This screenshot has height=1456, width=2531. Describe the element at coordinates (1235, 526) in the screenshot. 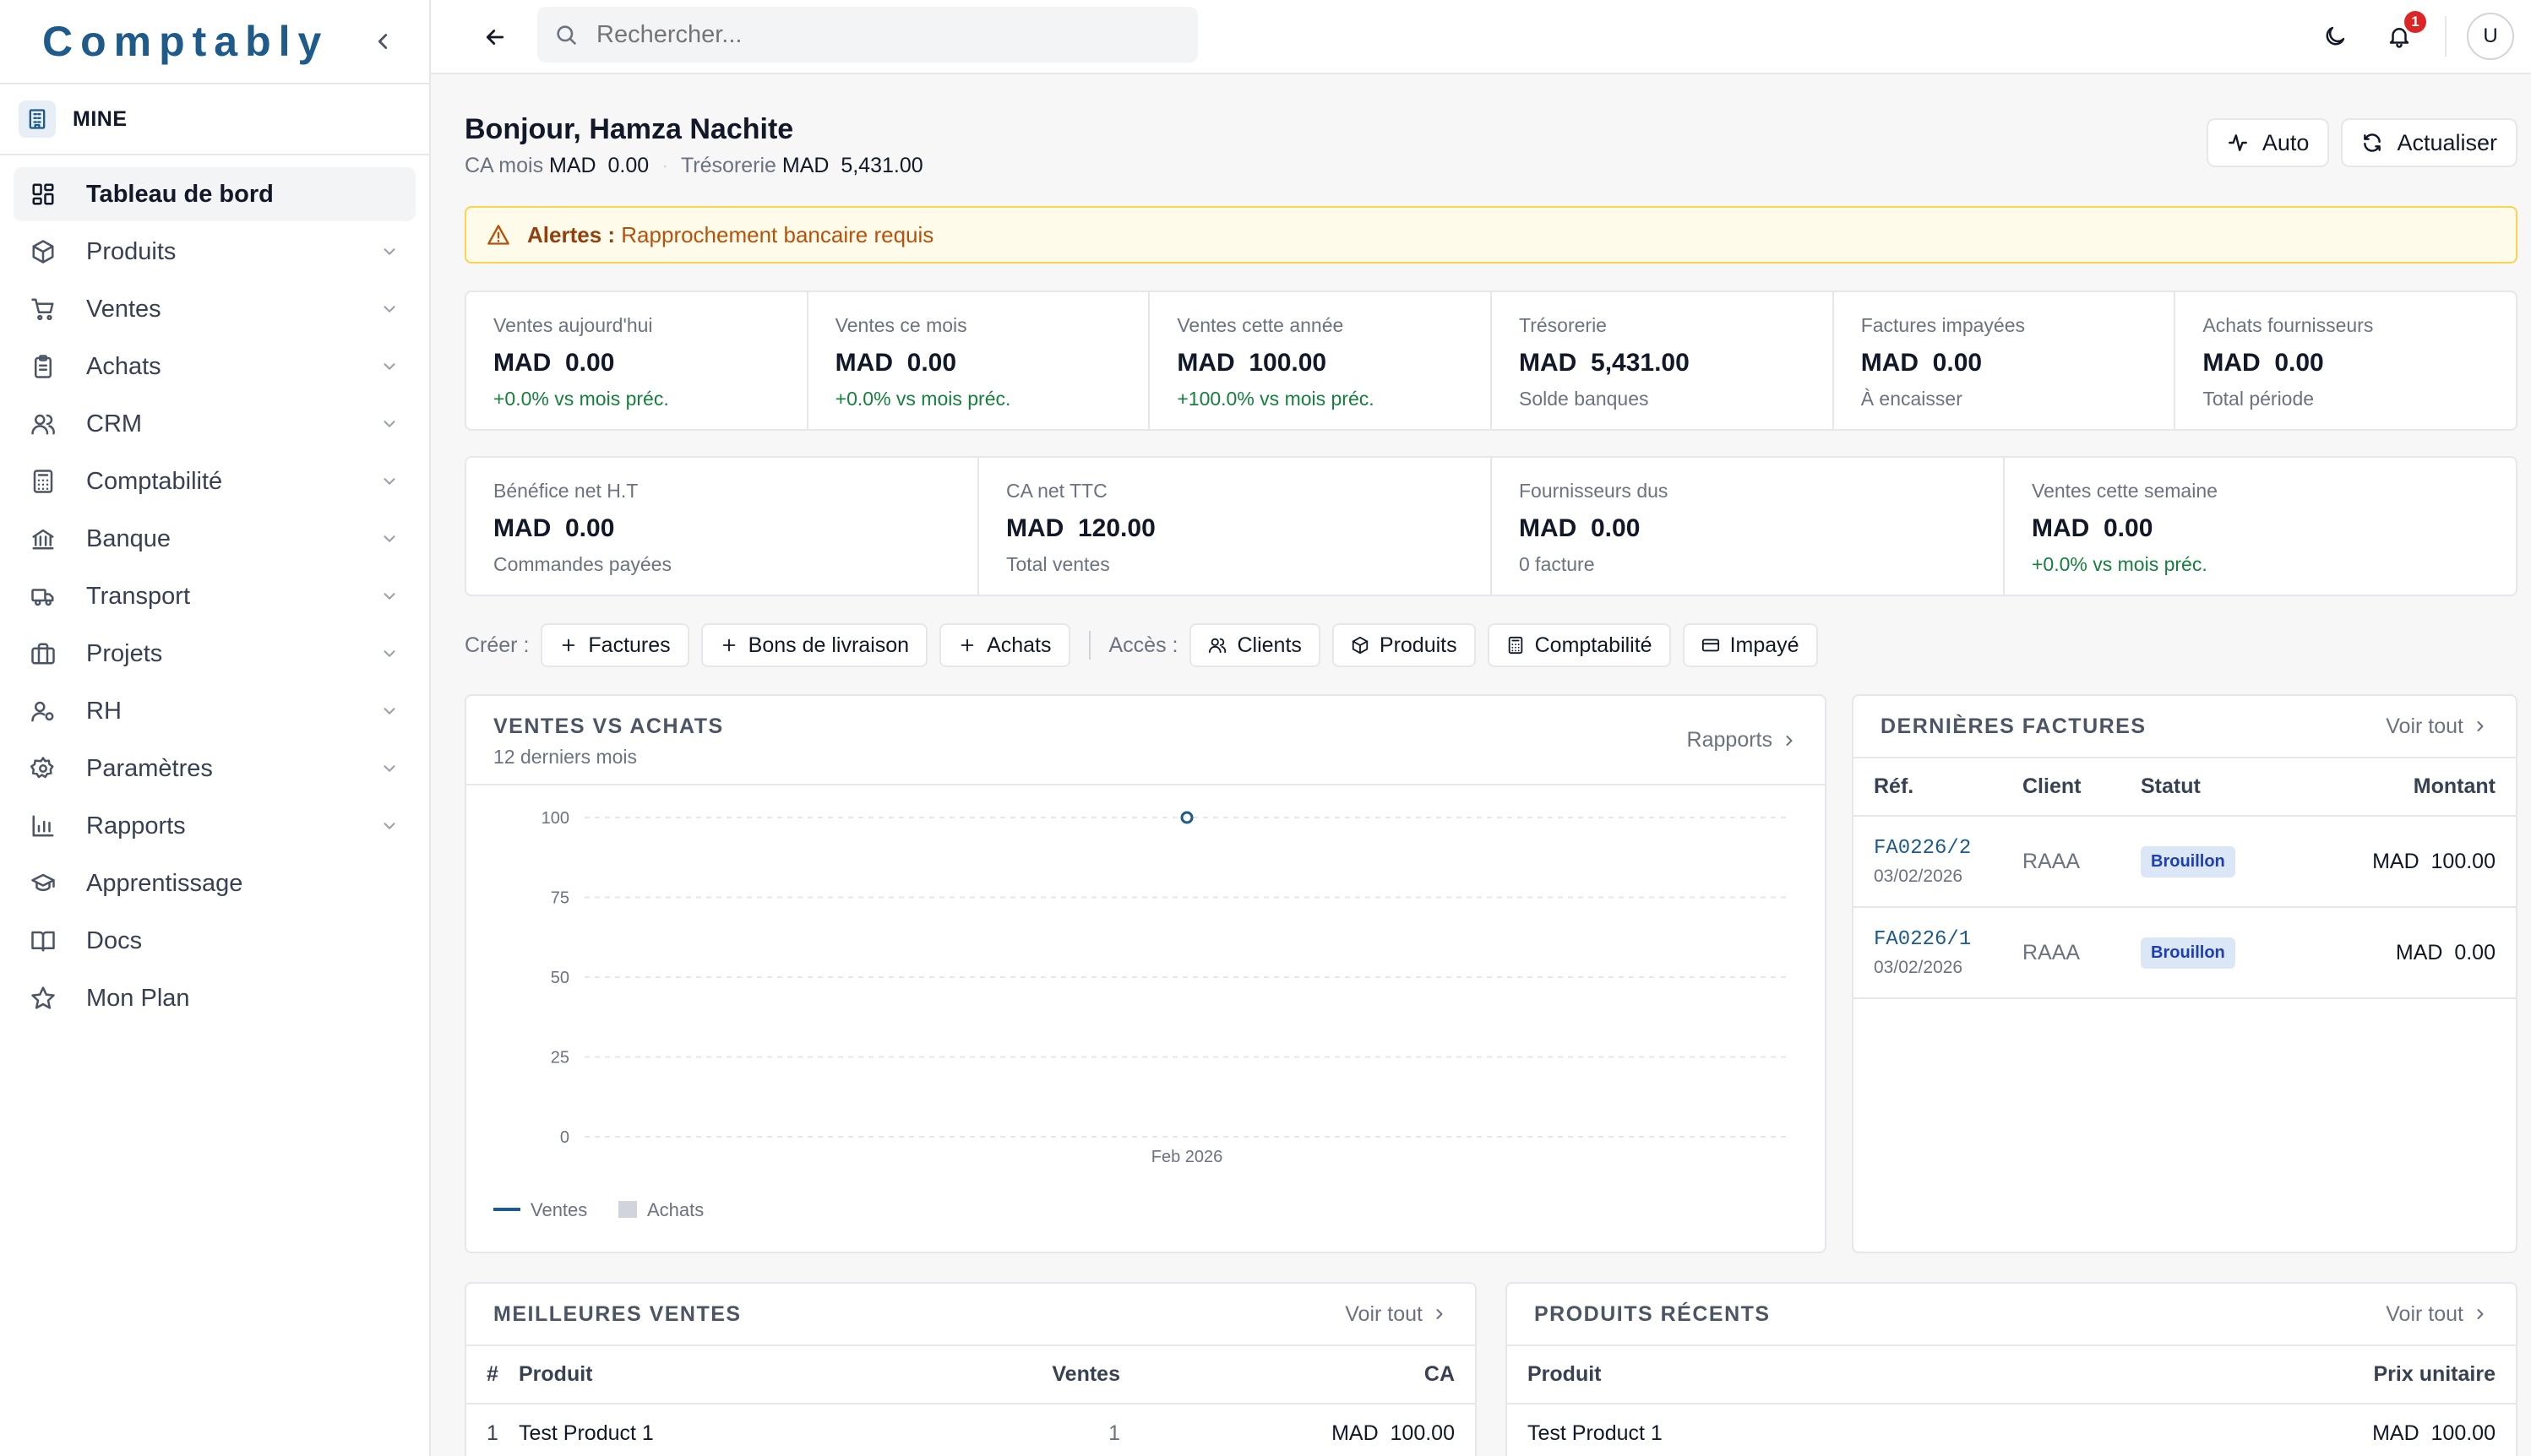

I see `kpi-card: CA net TTC MAD 120.00 Total ventes` at that location.